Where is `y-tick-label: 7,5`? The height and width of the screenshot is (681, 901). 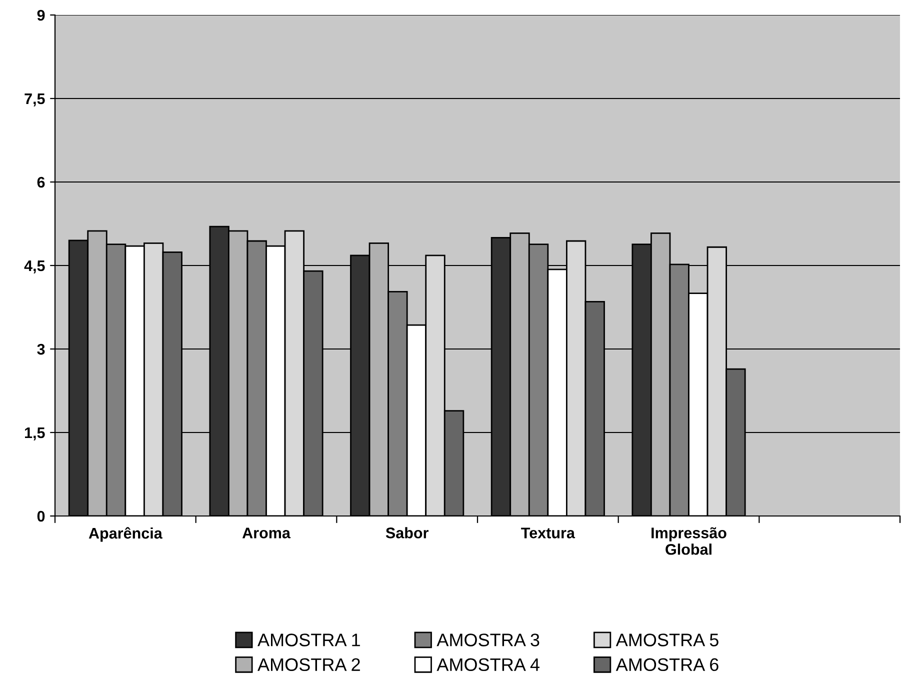 y-tick-label: 7,5 is located at coordinates (34, 100).